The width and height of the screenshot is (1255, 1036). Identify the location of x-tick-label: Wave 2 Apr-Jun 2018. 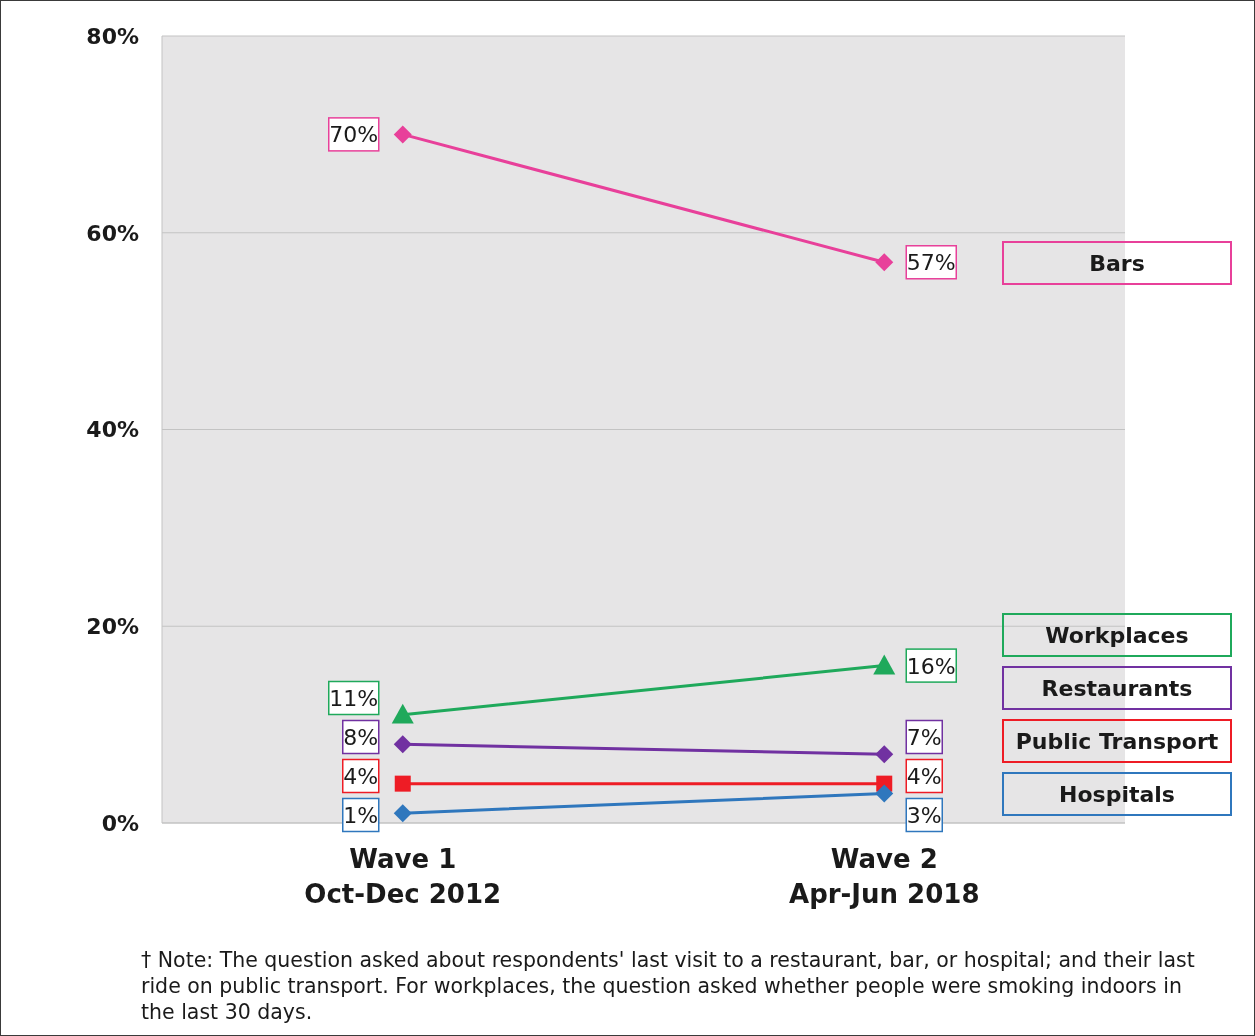
(884, 876).